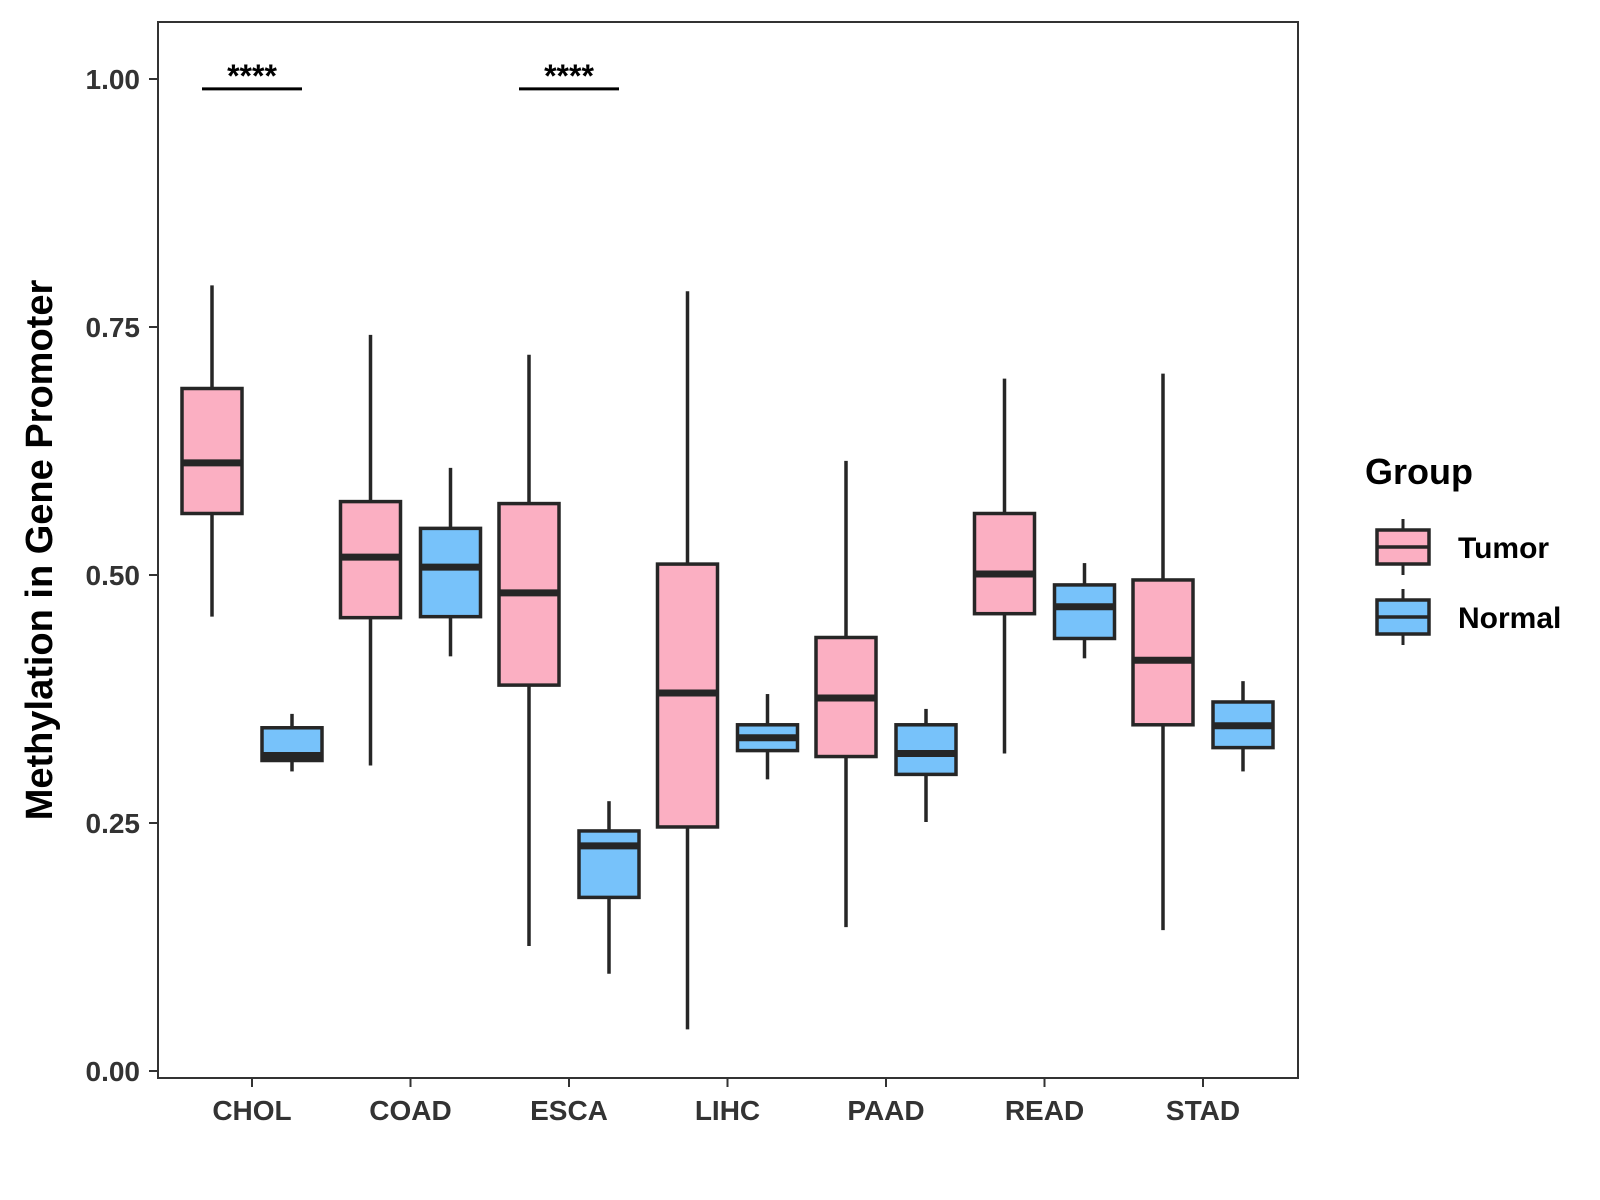 The image size is (1600, 1200). What do you see at coordinates (569, 1110) in the screenshot?
I see `x-tick-label: ESCA` at bounding box center [569, 1110].